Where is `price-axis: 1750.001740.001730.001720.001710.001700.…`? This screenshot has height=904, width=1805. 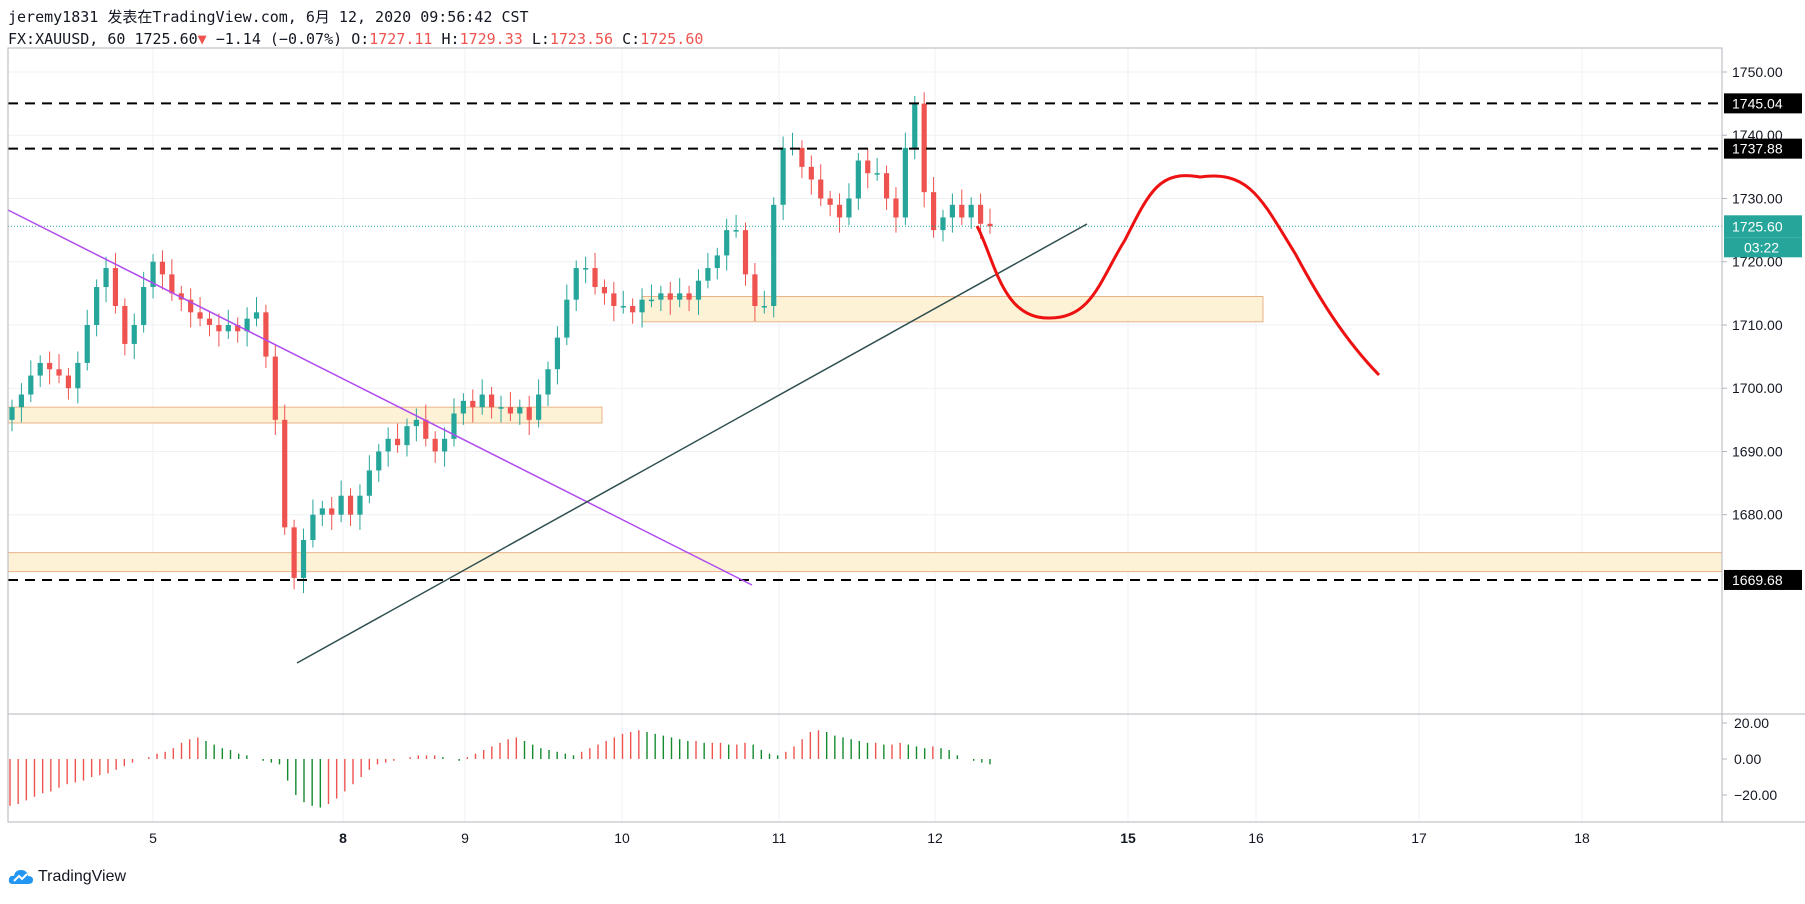 price-axis: 1750.001740.001730.001720.001710.001700.… is located at coordinates (1762, 433).